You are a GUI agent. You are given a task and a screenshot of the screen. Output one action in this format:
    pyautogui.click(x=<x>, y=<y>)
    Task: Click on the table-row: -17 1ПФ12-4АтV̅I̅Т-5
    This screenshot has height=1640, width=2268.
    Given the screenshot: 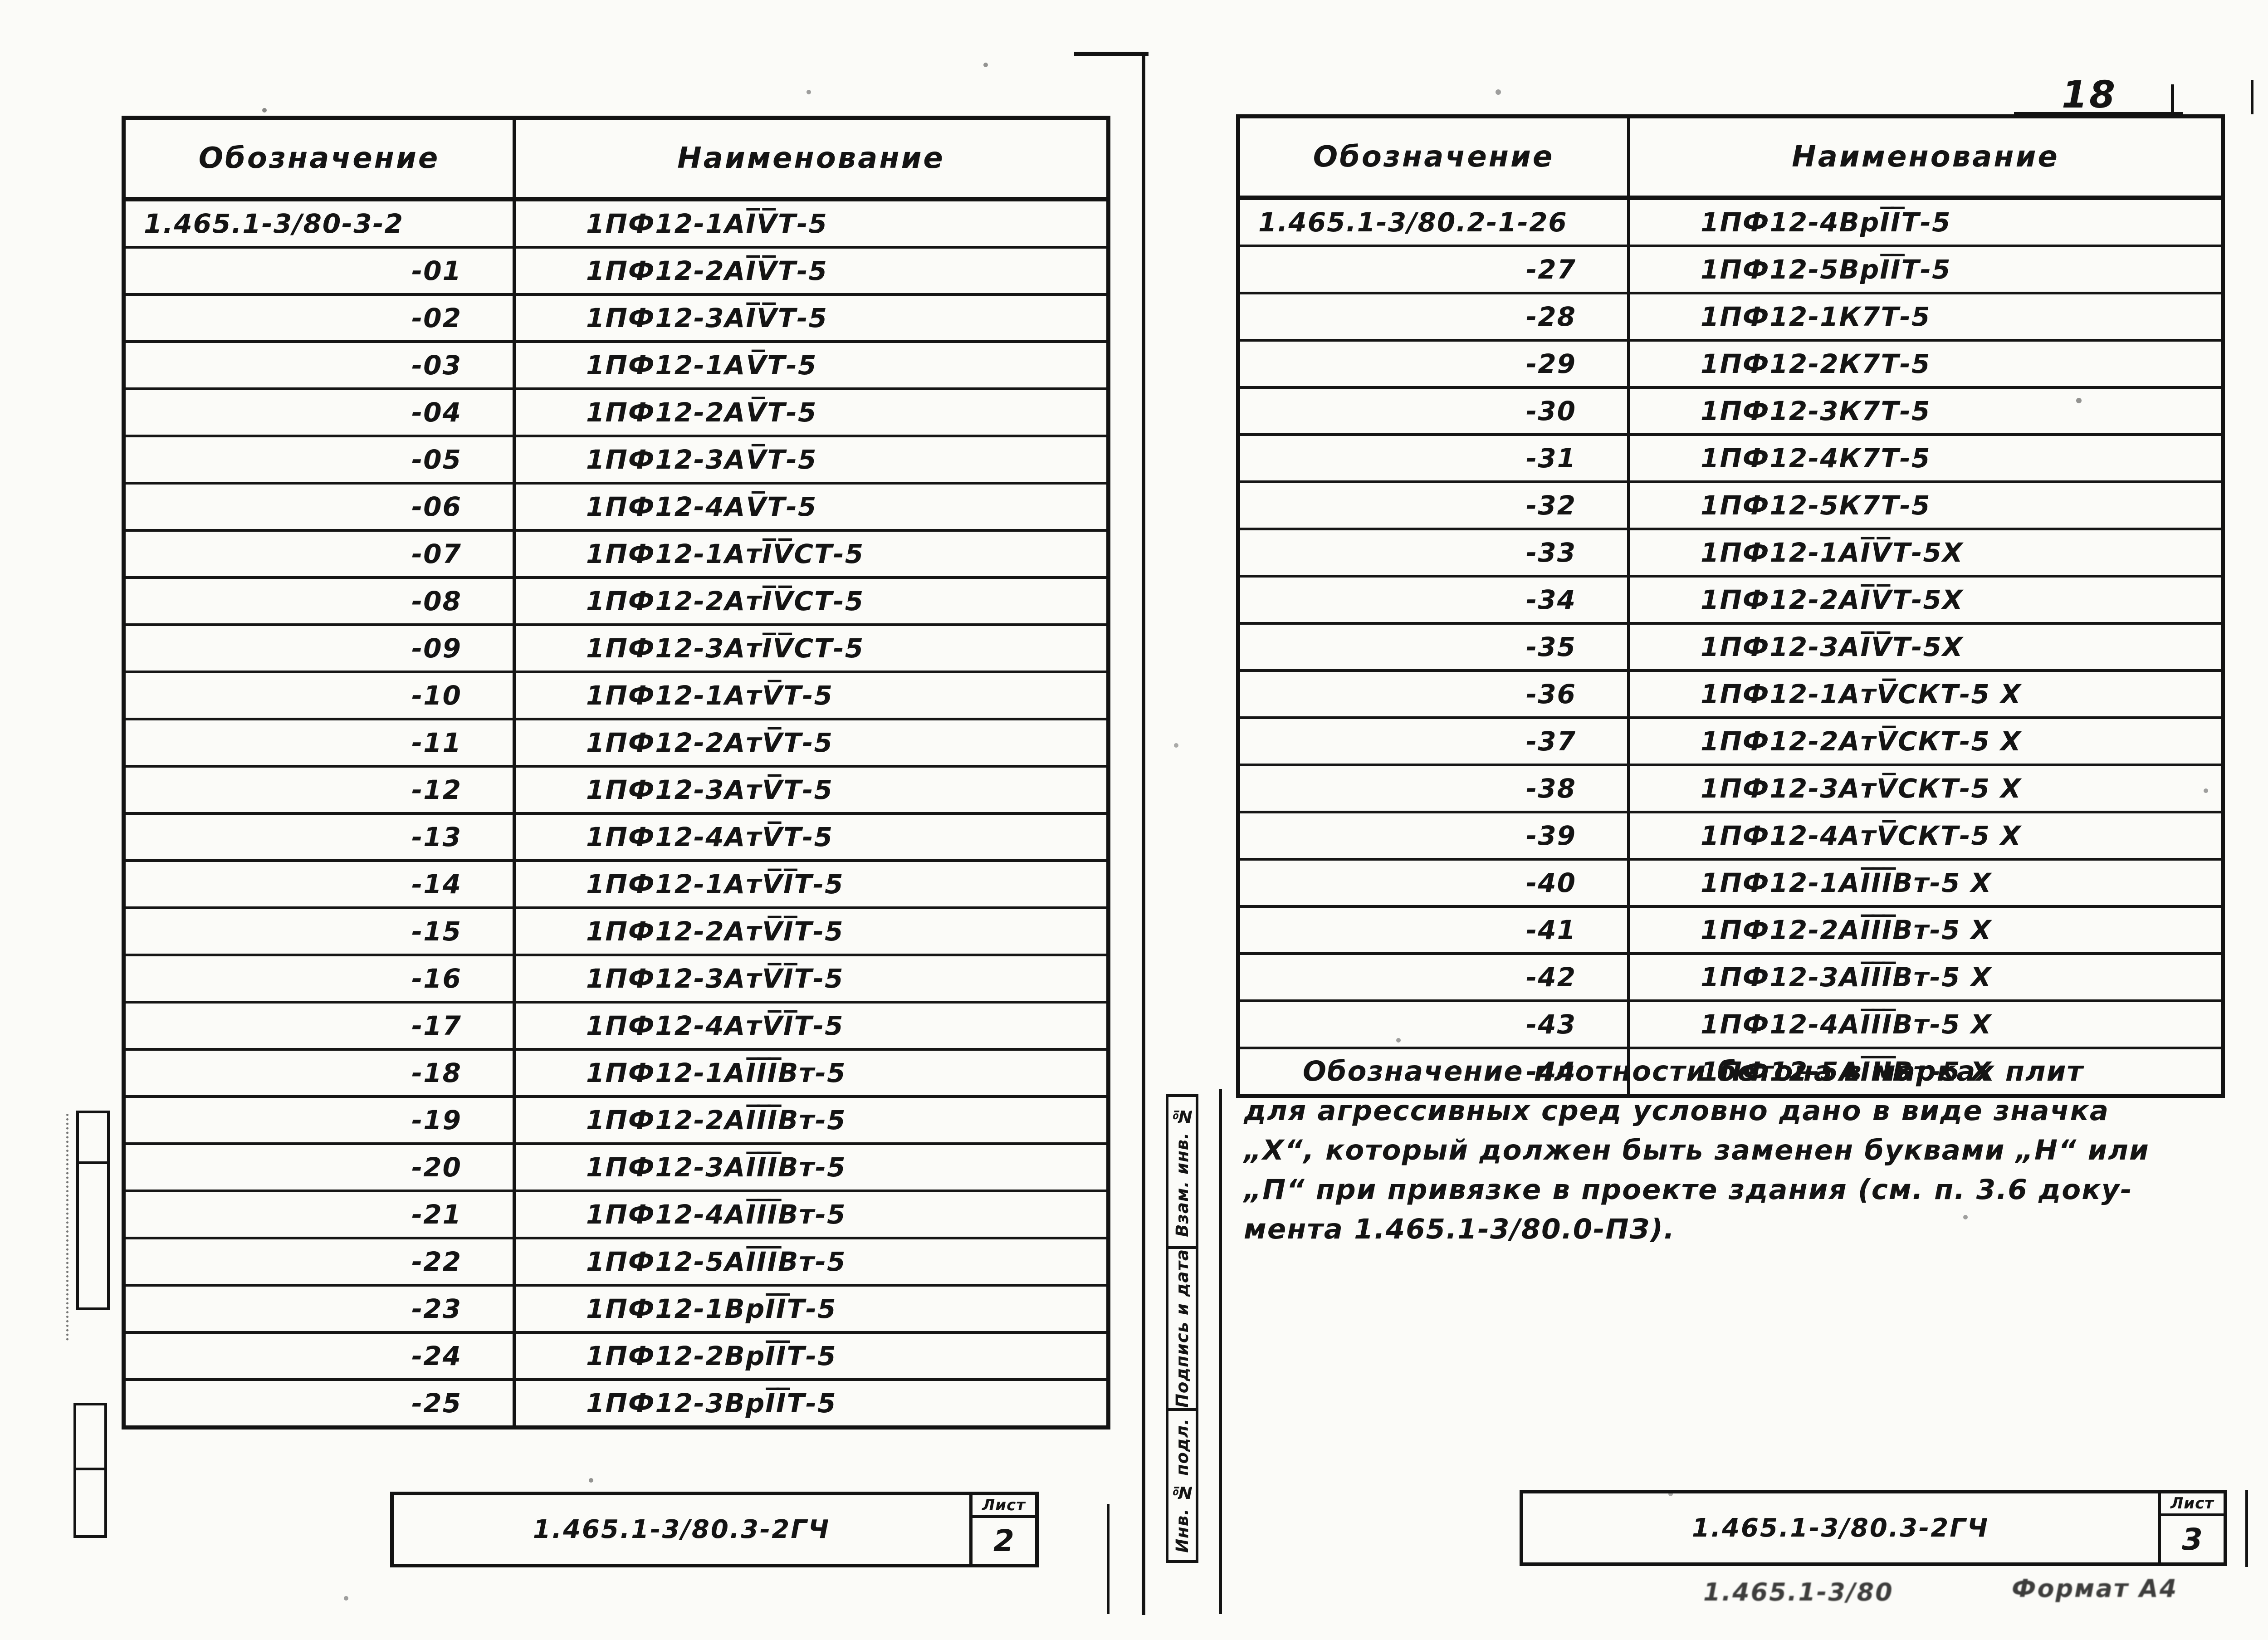 What is the action you would take?
    pyautogui.click(x=616, y=1024)
    